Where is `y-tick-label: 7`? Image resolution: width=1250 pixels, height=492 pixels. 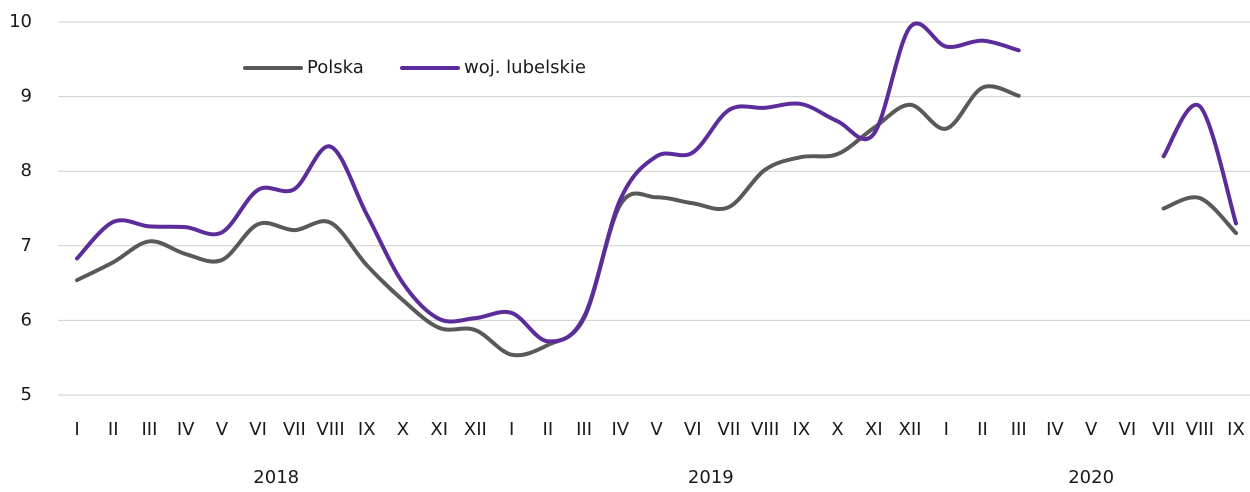
y-tick-label: 7 is located at coordinates (26, 245).